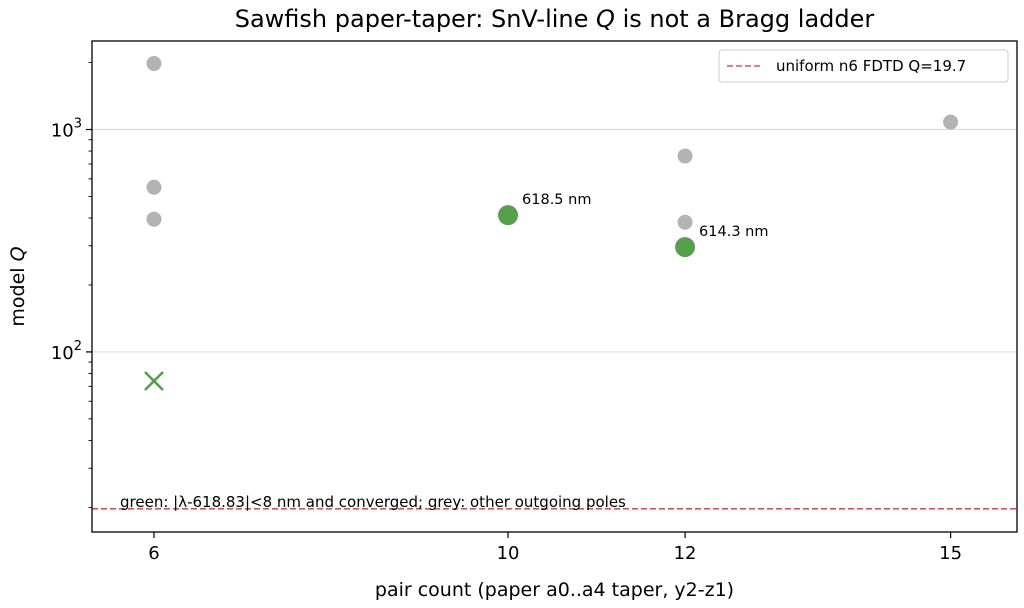 The image size is (1024, 608). I want to click on y-label-part-1: model, so click(18, 293).